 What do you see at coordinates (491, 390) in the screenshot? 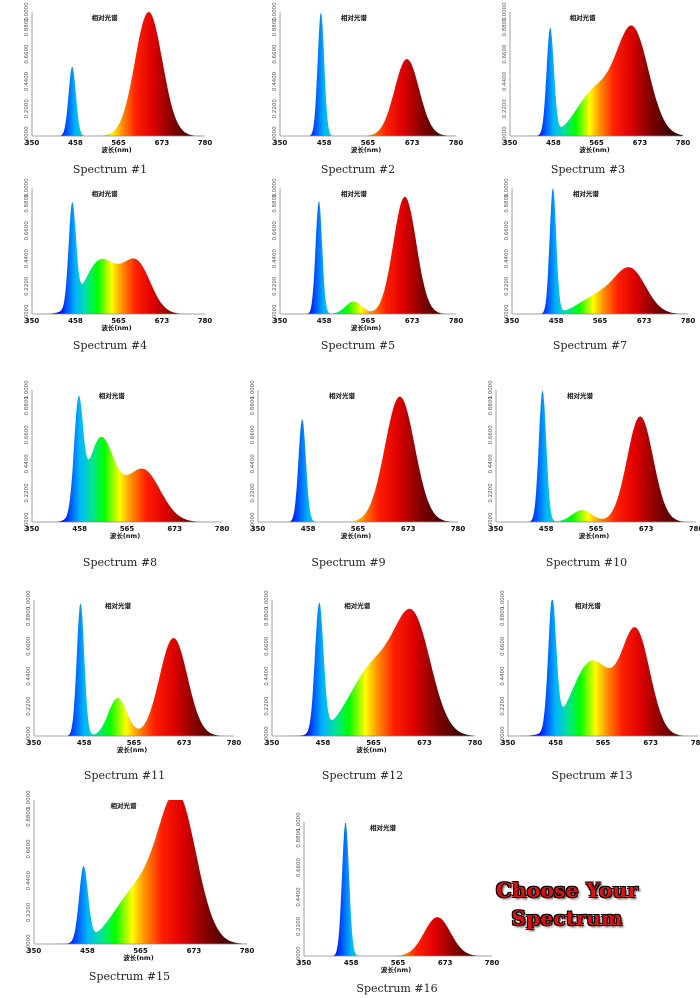
I see `spectrum-10-y-tick: 1.0000` at bounding box center [491, 390].